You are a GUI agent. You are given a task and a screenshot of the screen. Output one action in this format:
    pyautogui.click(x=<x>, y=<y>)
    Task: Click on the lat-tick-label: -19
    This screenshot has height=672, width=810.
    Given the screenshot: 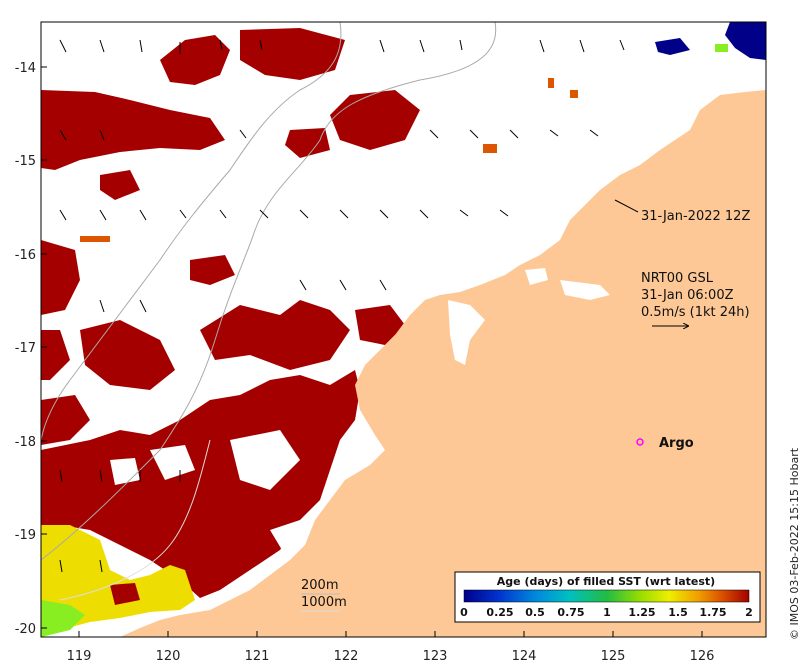 What is the action you would take?
    pyautogui.click(x=25, y=535)
    